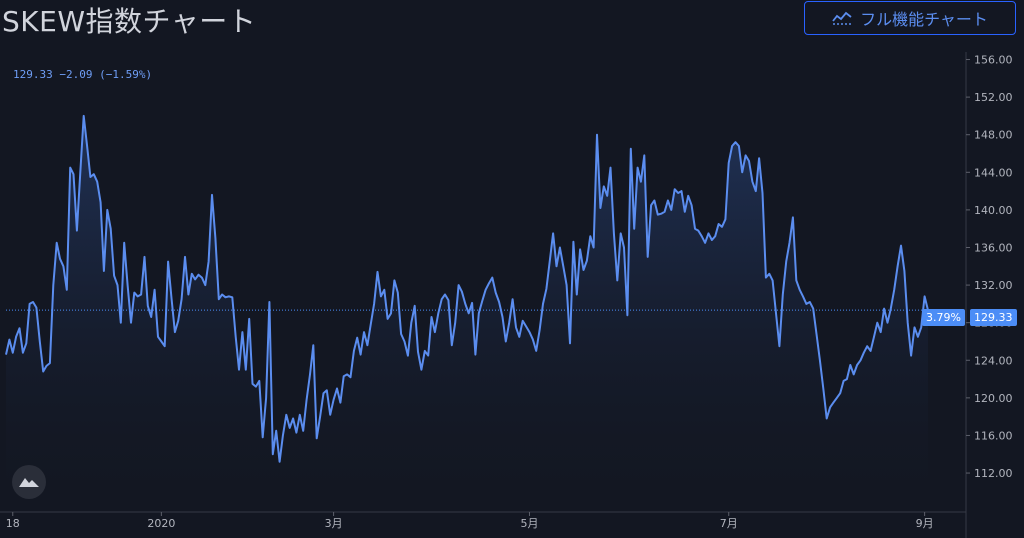  Describe the element at coordinates (29, 482) in the screenshot. I see `tradingview-logo-icon` at that location.